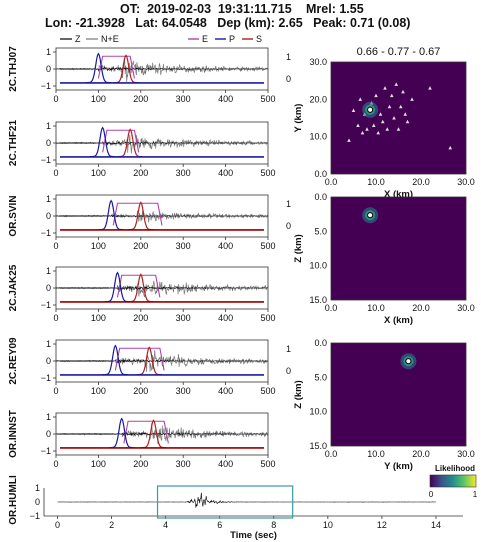 This screenshot has height=542, width=481. What do you see at coordinates (205, 39) in the screenshot?
I see `legend-label: E` at bounding box center [205, 39].